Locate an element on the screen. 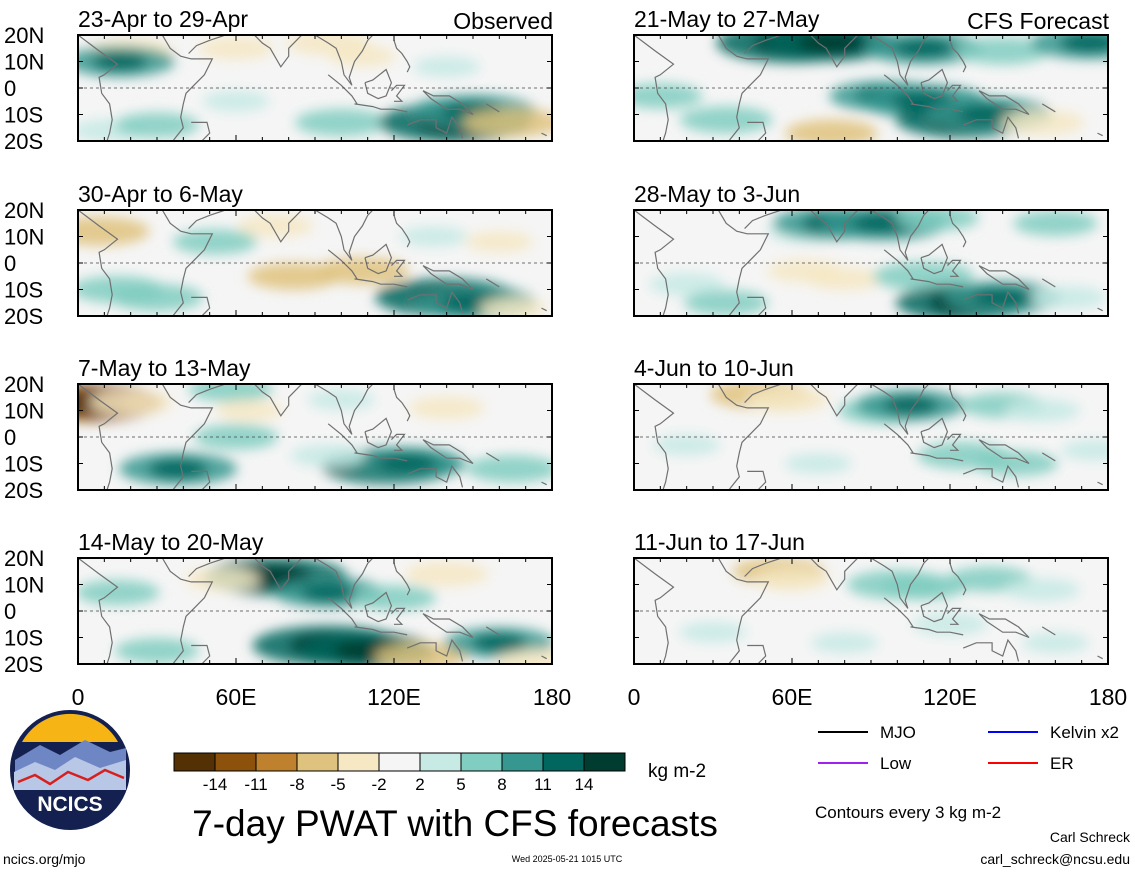  y-tick-label: 10S is located at coordinates (23, 464).